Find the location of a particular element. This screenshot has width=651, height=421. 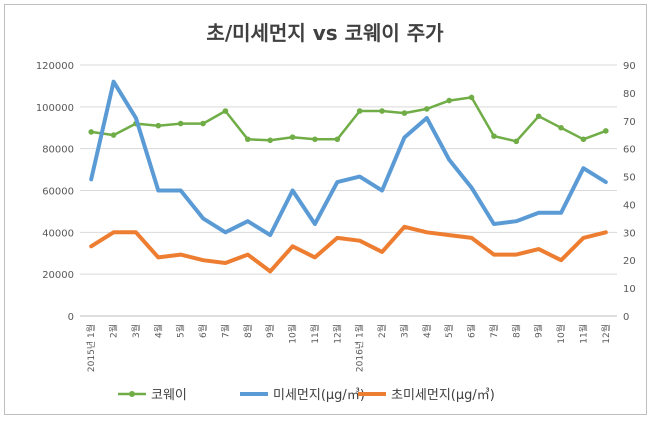

left-tick-label: 80000 is located at coordinates (58, 150).